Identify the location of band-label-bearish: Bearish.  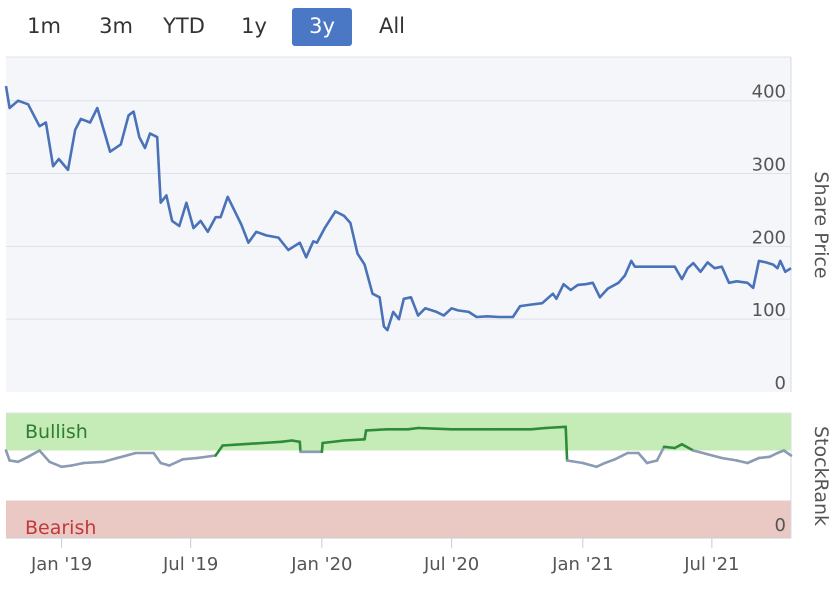
(60, 528).